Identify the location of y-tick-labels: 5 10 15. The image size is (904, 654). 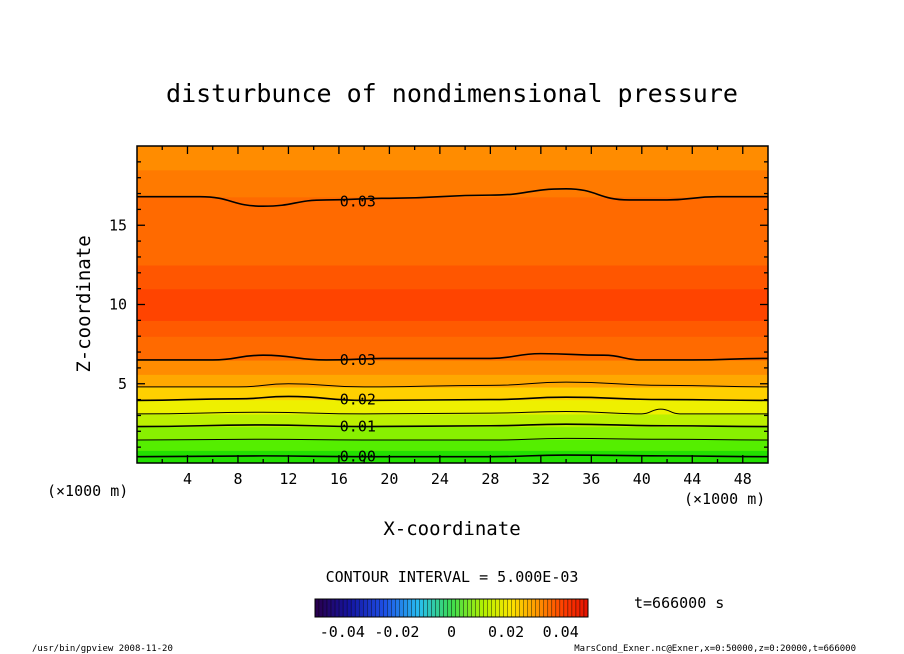
(118, 304).